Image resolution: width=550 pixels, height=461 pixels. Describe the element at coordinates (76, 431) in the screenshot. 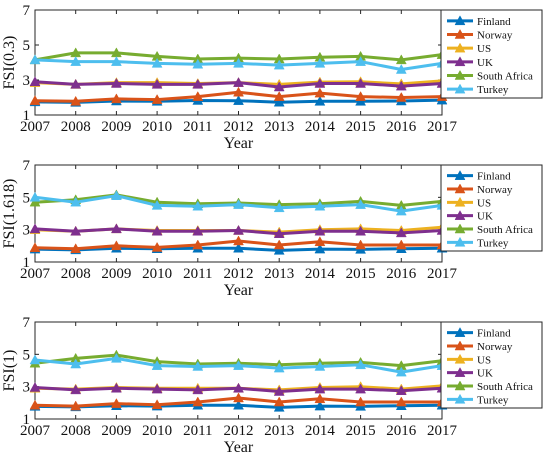

I see `x-tick-label: 2008` at that location.